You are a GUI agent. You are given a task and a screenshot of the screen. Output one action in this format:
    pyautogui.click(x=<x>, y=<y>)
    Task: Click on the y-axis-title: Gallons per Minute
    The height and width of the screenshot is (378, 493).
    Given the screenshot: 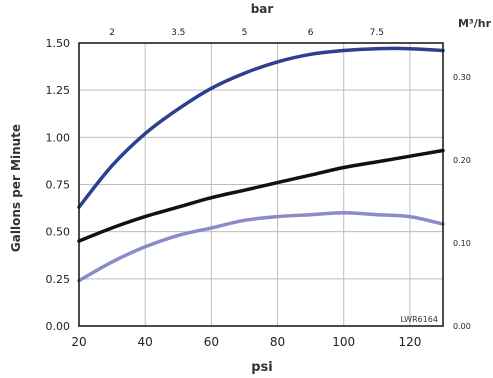 What is the action you would take?
    pyautogui.click(x=16, y=188)
    